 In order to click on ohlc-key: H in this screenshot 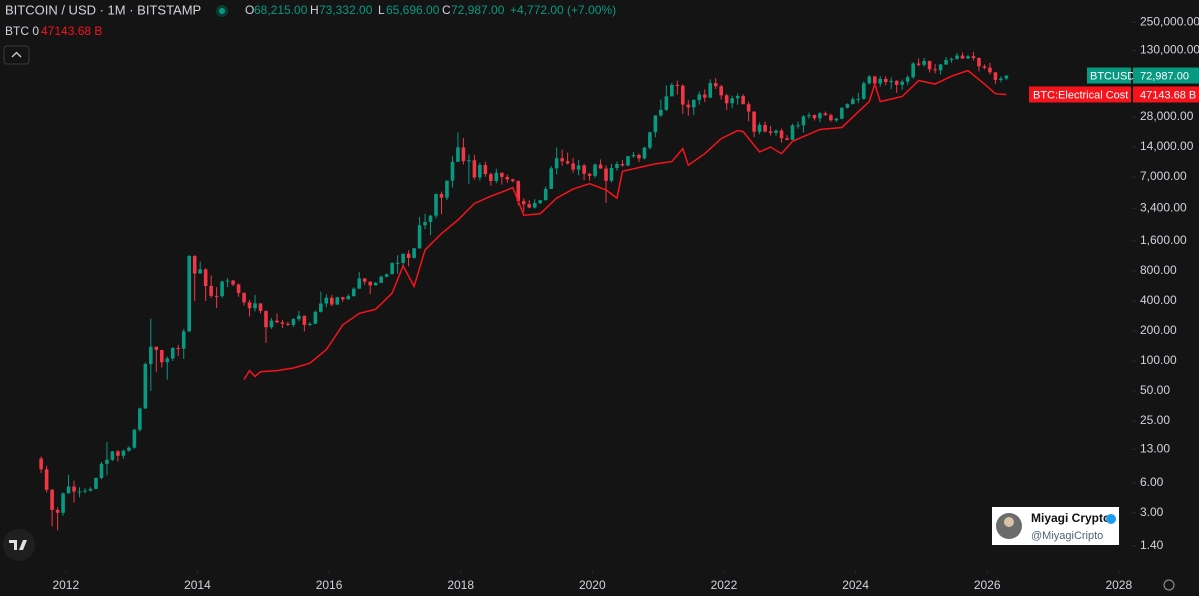, I will do `click(314, 10)`.